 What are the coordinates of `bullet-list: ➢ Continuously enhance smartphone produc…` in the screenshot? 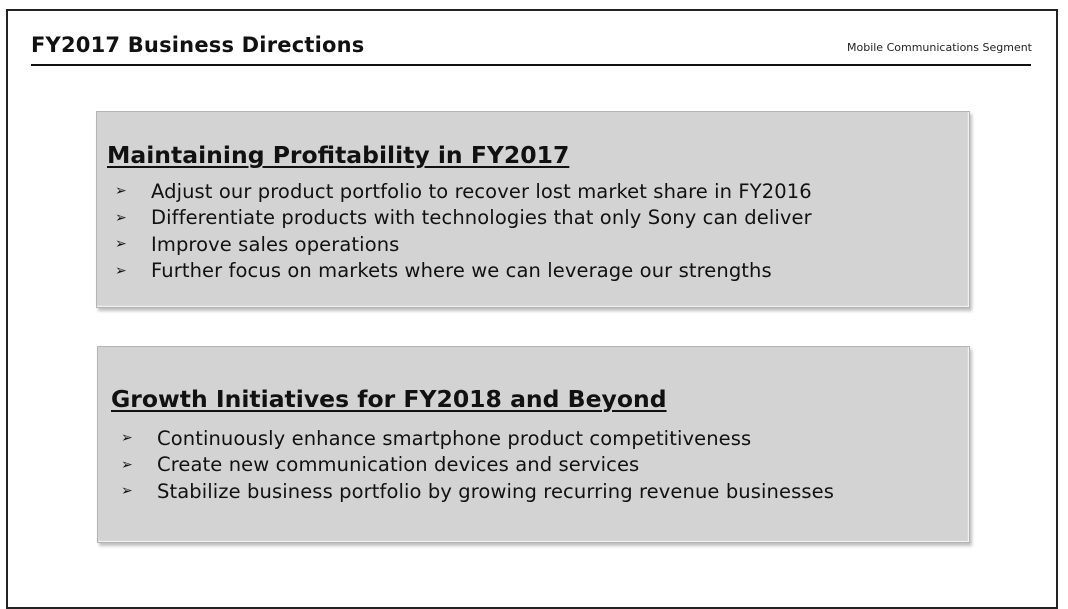 It's located at (477, 465).